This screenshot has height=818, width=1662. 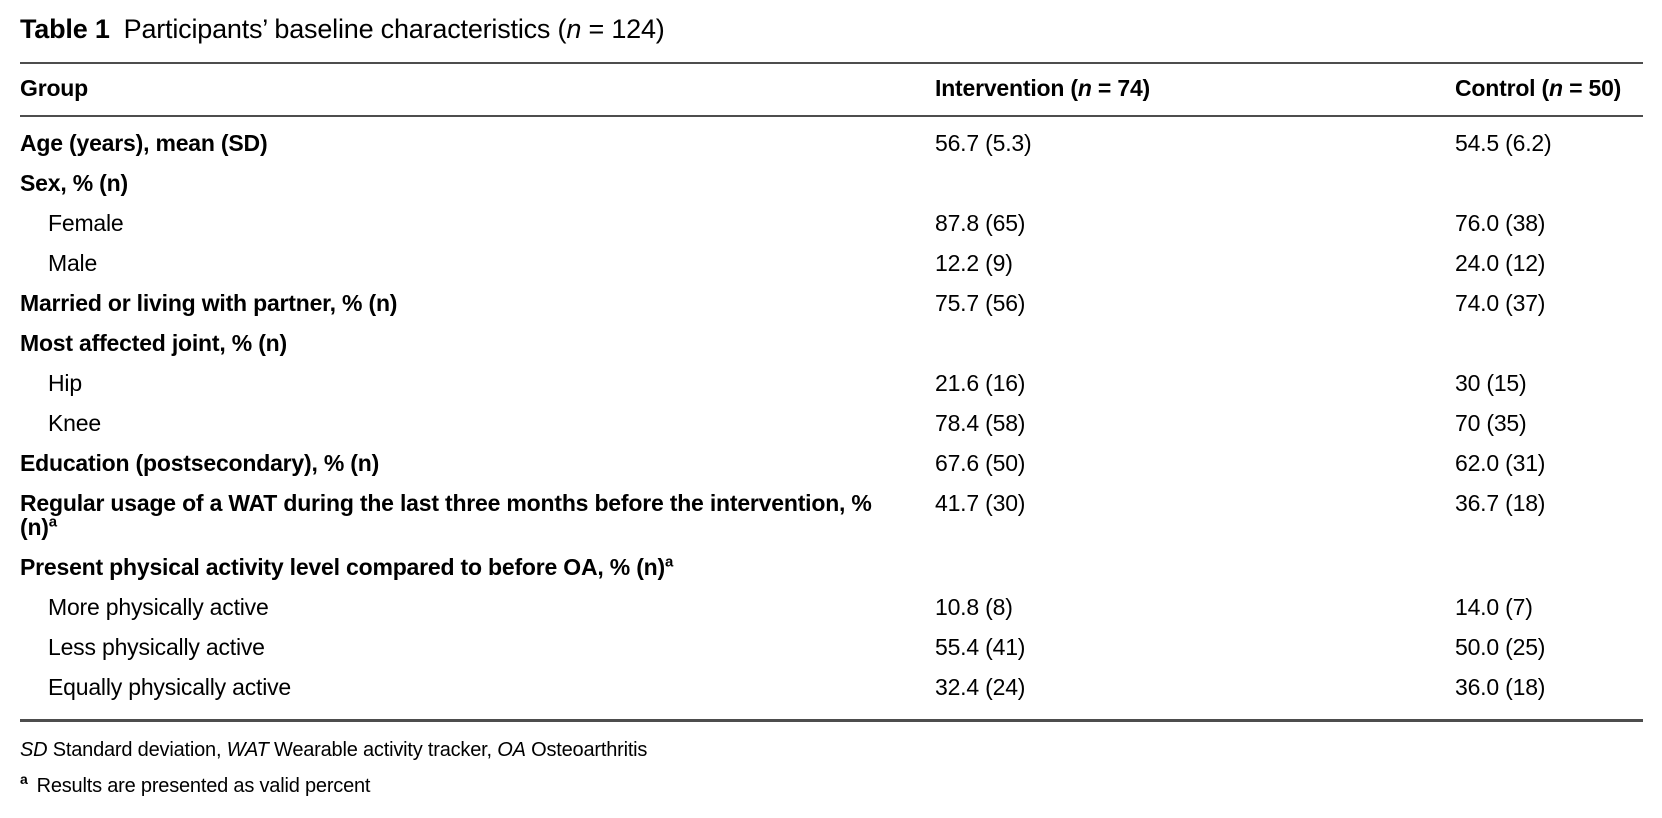 I want to click on table-row: Male 12.2 (9) 24.0 (12), so click(x=831, y=263).